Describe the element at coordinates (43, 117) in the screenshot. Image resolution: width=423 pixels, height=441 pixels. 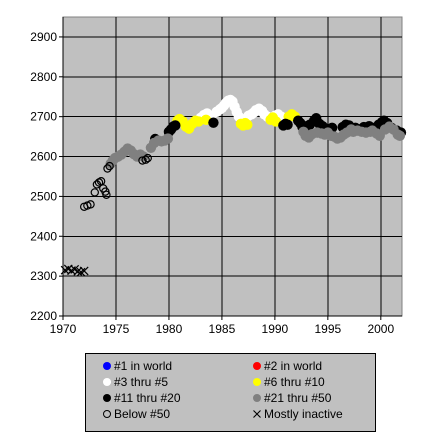
I see `y-tick-label: 2700` at that location.